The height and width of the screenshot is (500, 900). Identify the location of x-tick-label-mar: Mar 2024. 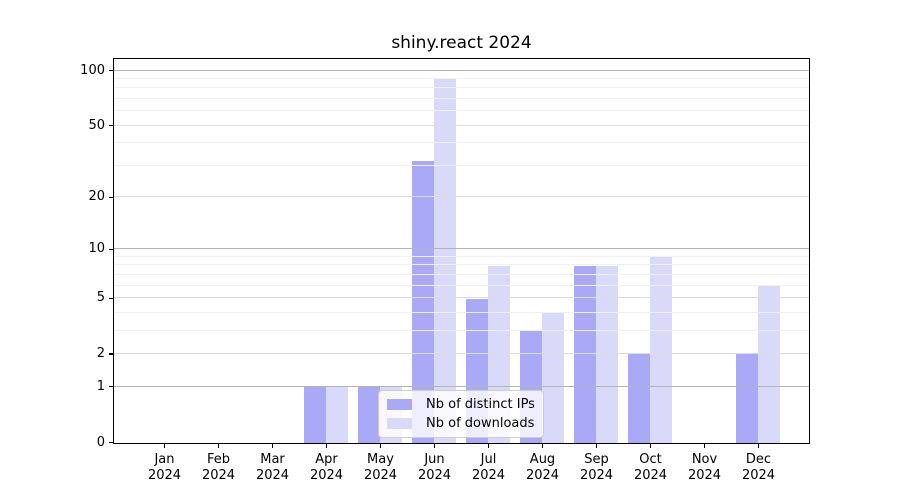
(272, 467).